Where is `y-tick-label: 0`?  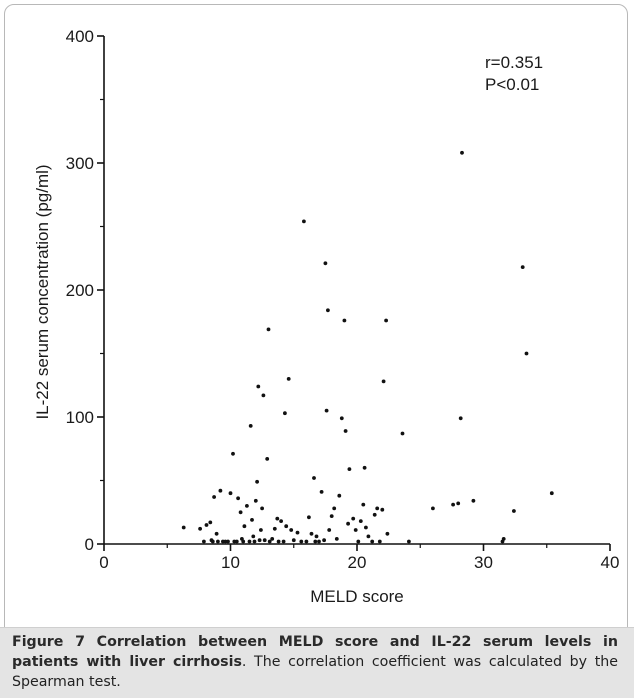
y-tick-label: 0 is located at coordinates (89, 544).